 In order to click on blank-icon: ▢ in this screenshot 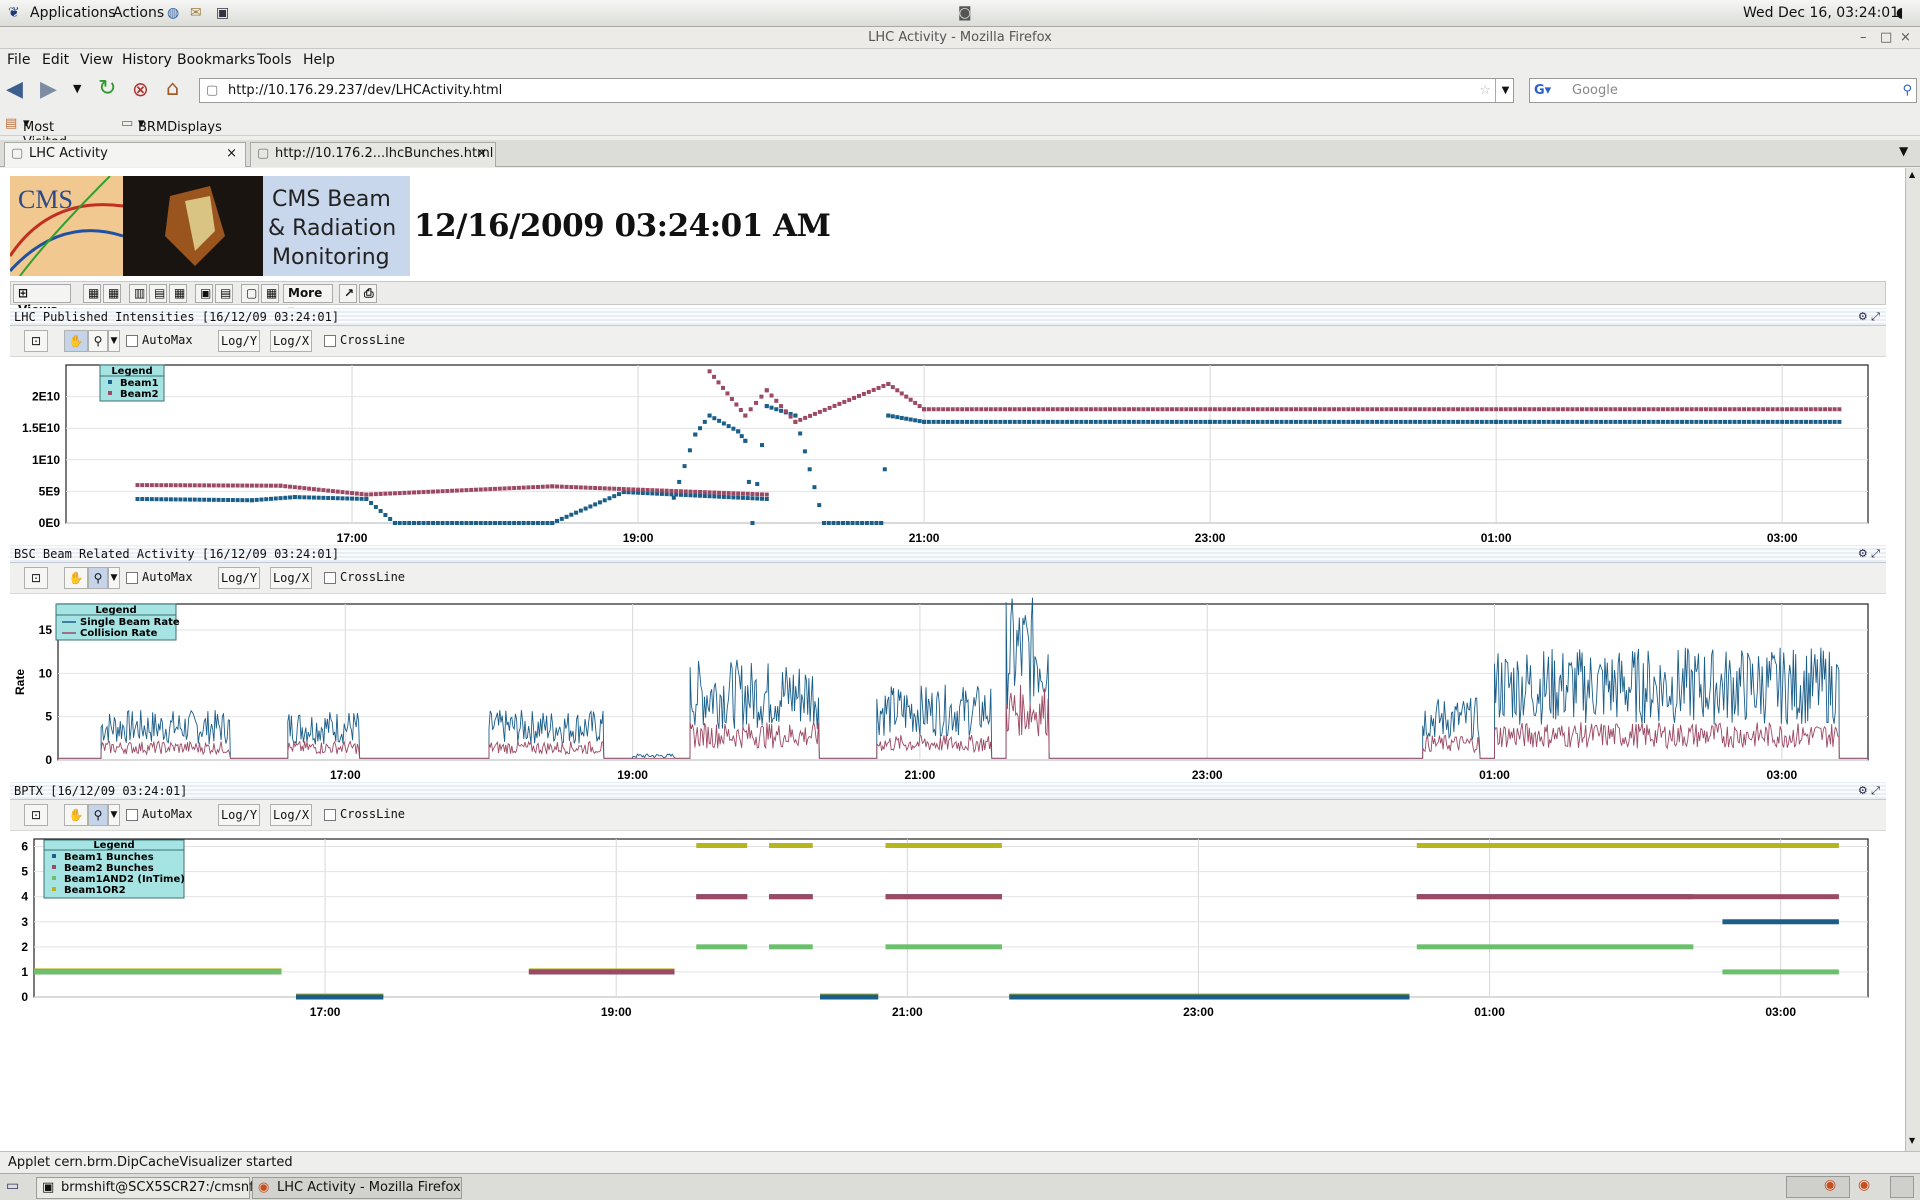, I will do `click(250, 293)`.